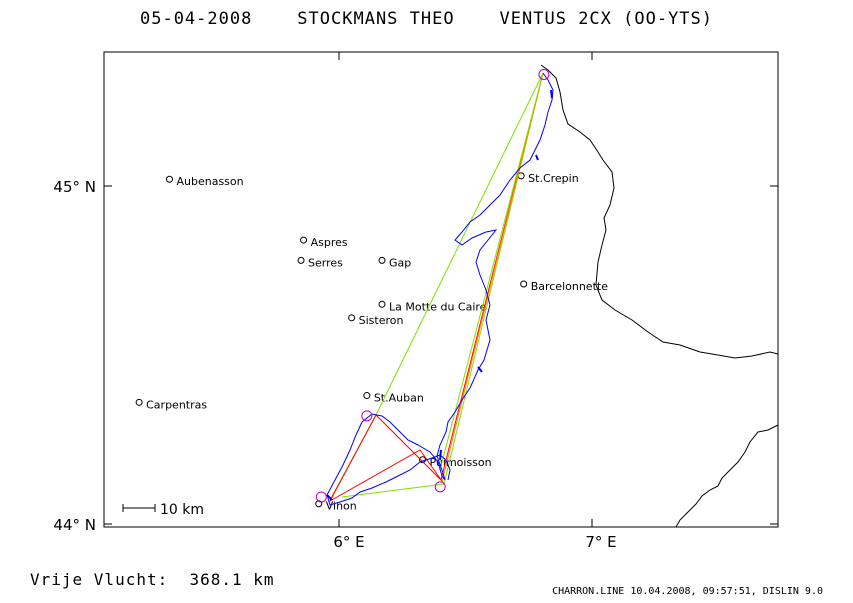 This screenshot has width=853, height=603. What do you see at coordinates (348, 542) in the screenshot?
I see `lon-tick-6: 6° E` at bounding box center [348, 542].